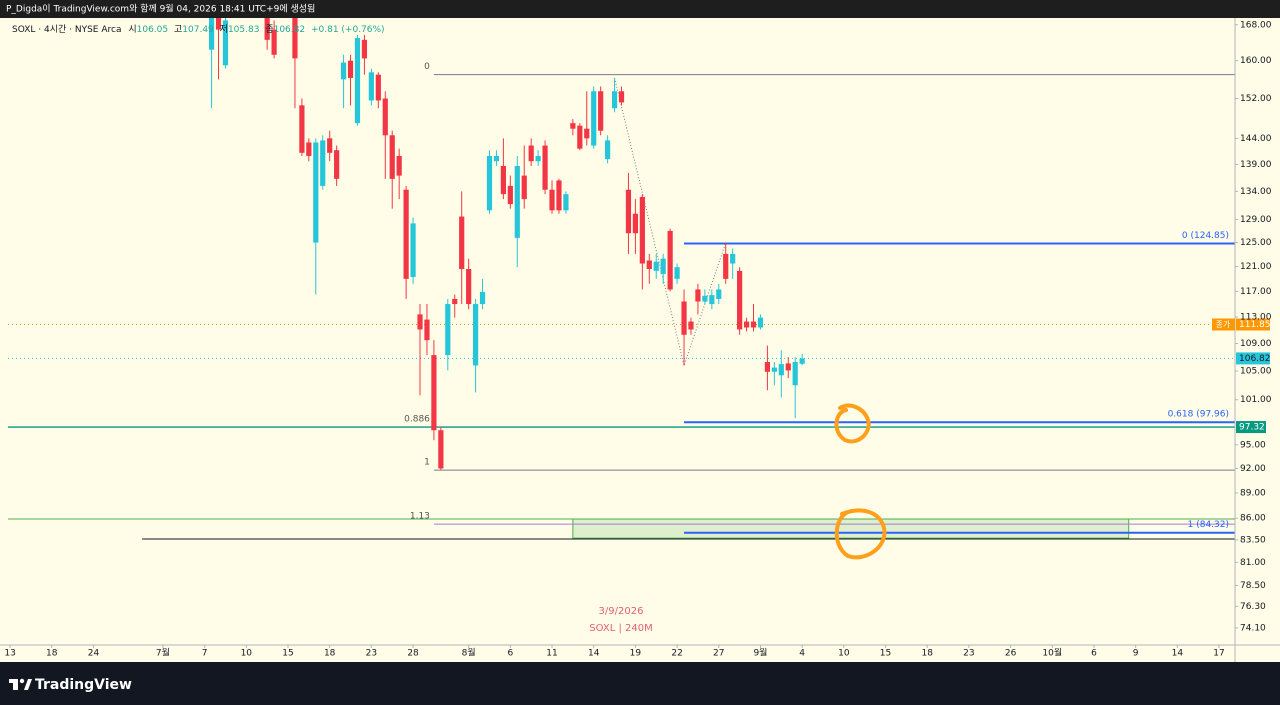 Image resolution: width=1280 pixels, height=705 pixels. I want to click on x-tick-label: 7, so click(205, 654).